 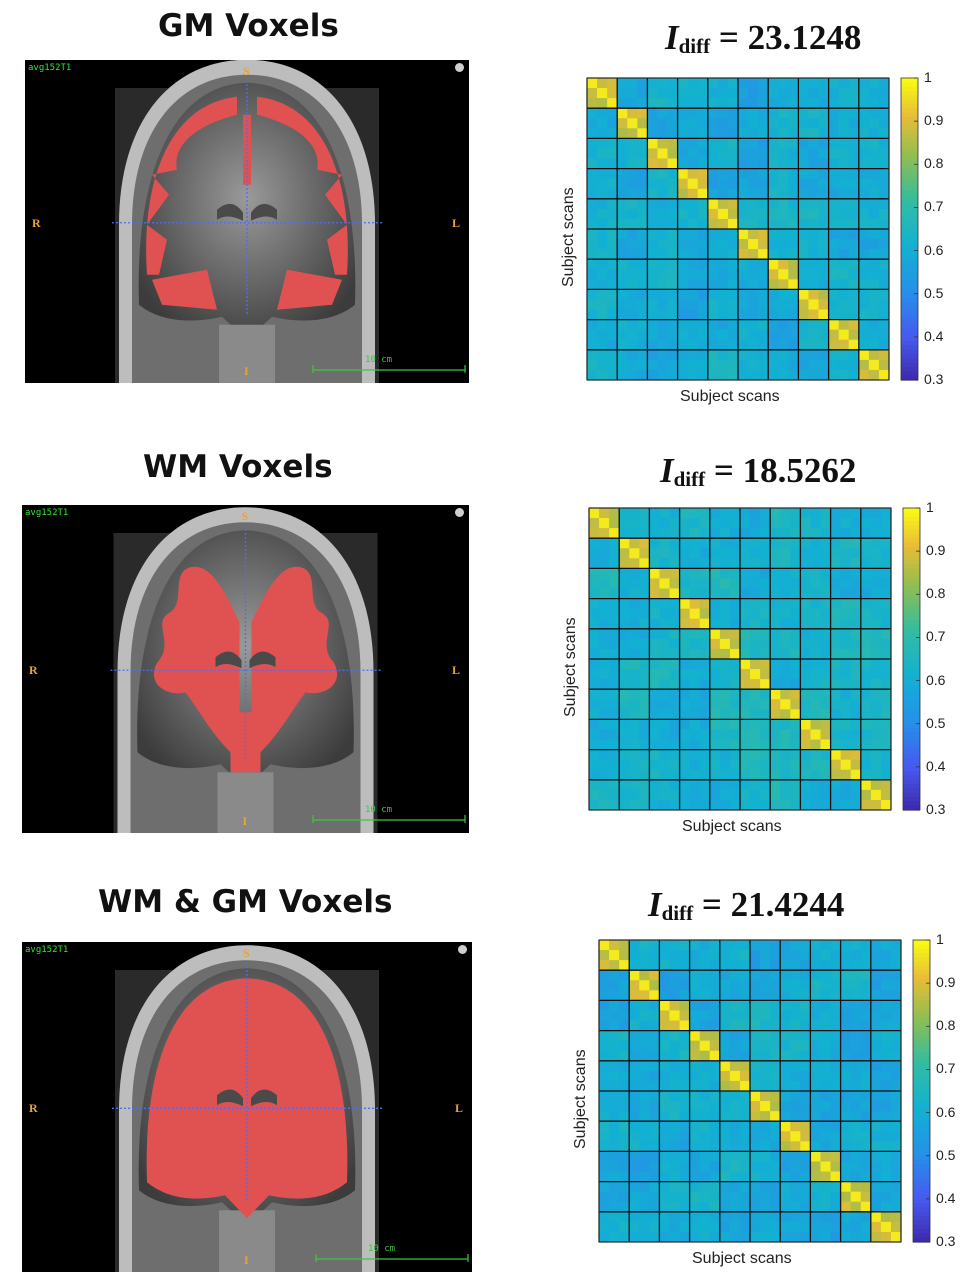 What do you see at coordinates (804, 37) in the screenshot?
I see `idiff-value: 23.1248` at bounding box center [804, 37].